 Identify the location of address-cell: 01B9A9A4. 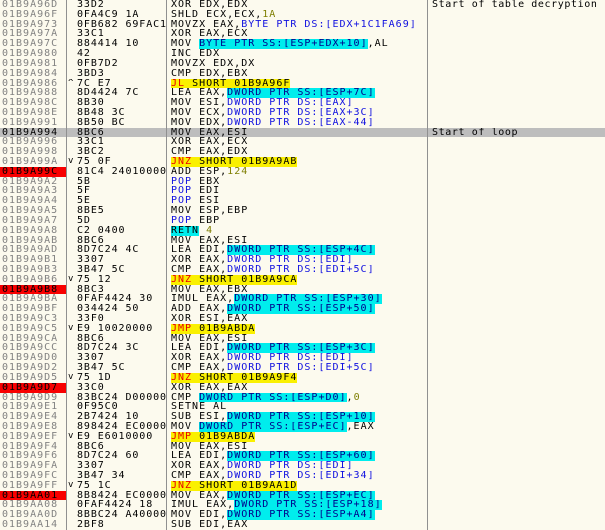
(33, 201).